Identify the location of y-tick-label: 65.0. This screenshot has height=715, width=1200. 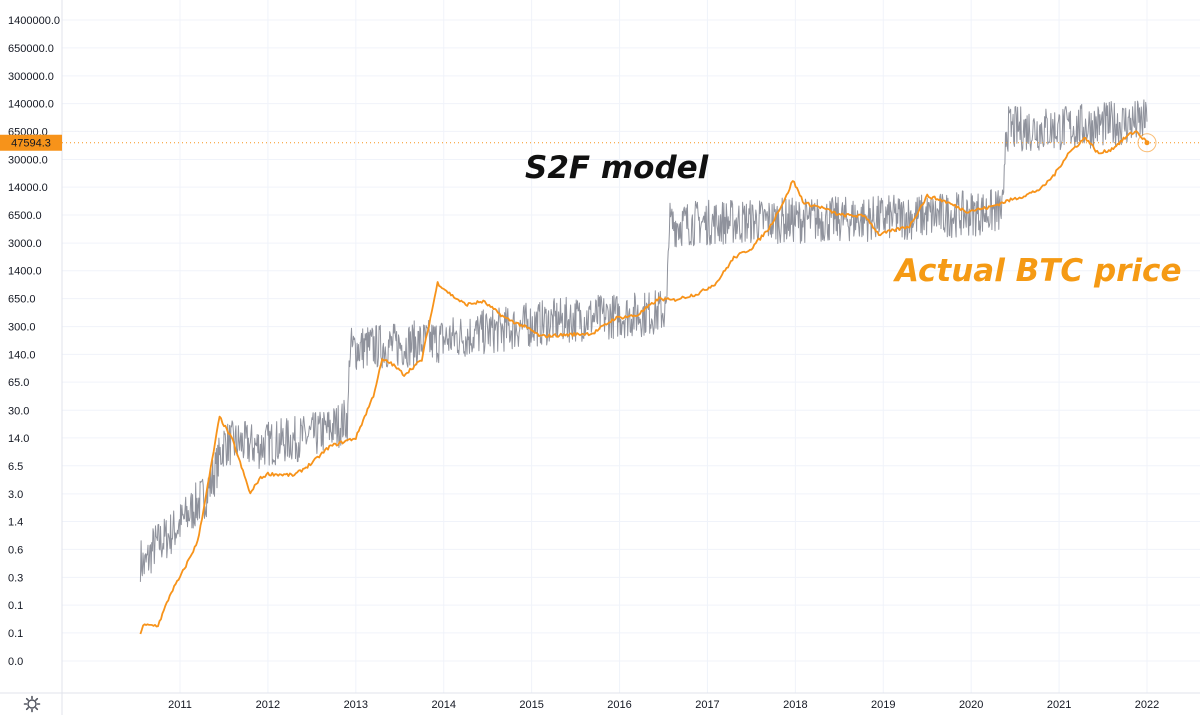
(18, 383).